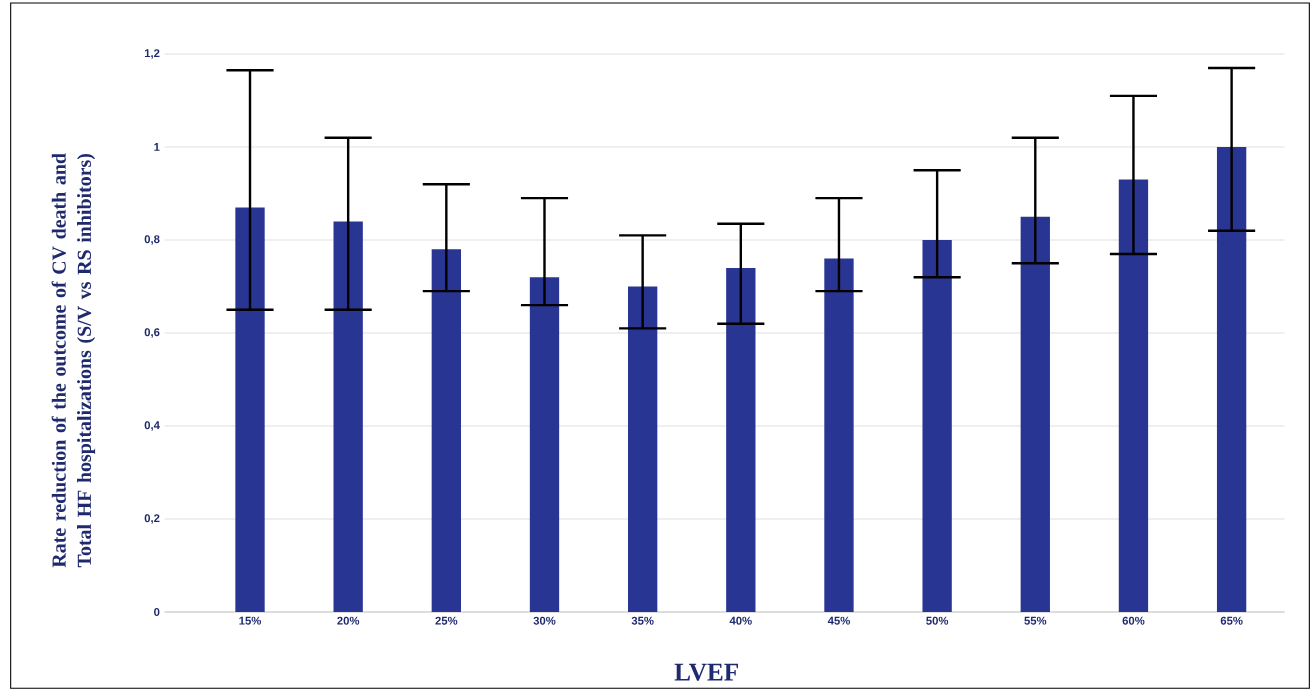  I want to click on y-tick-label: 0,4, so click(152, 426).